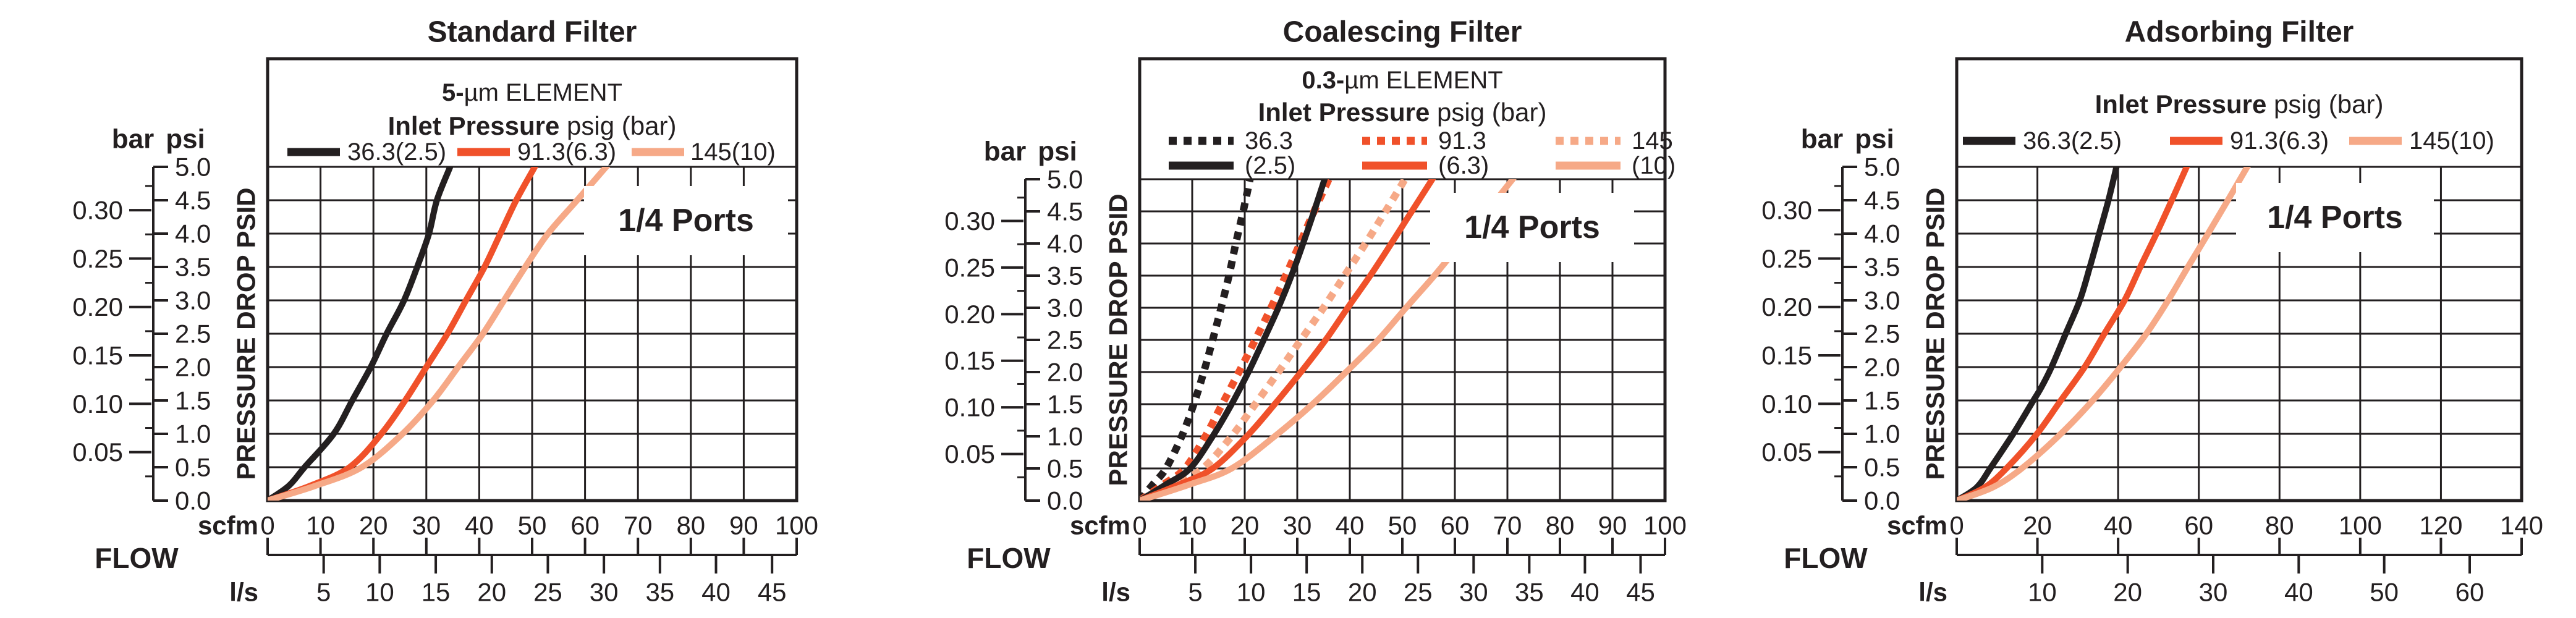  I want to click on ls-tick-label: 45, so click(772, 592).